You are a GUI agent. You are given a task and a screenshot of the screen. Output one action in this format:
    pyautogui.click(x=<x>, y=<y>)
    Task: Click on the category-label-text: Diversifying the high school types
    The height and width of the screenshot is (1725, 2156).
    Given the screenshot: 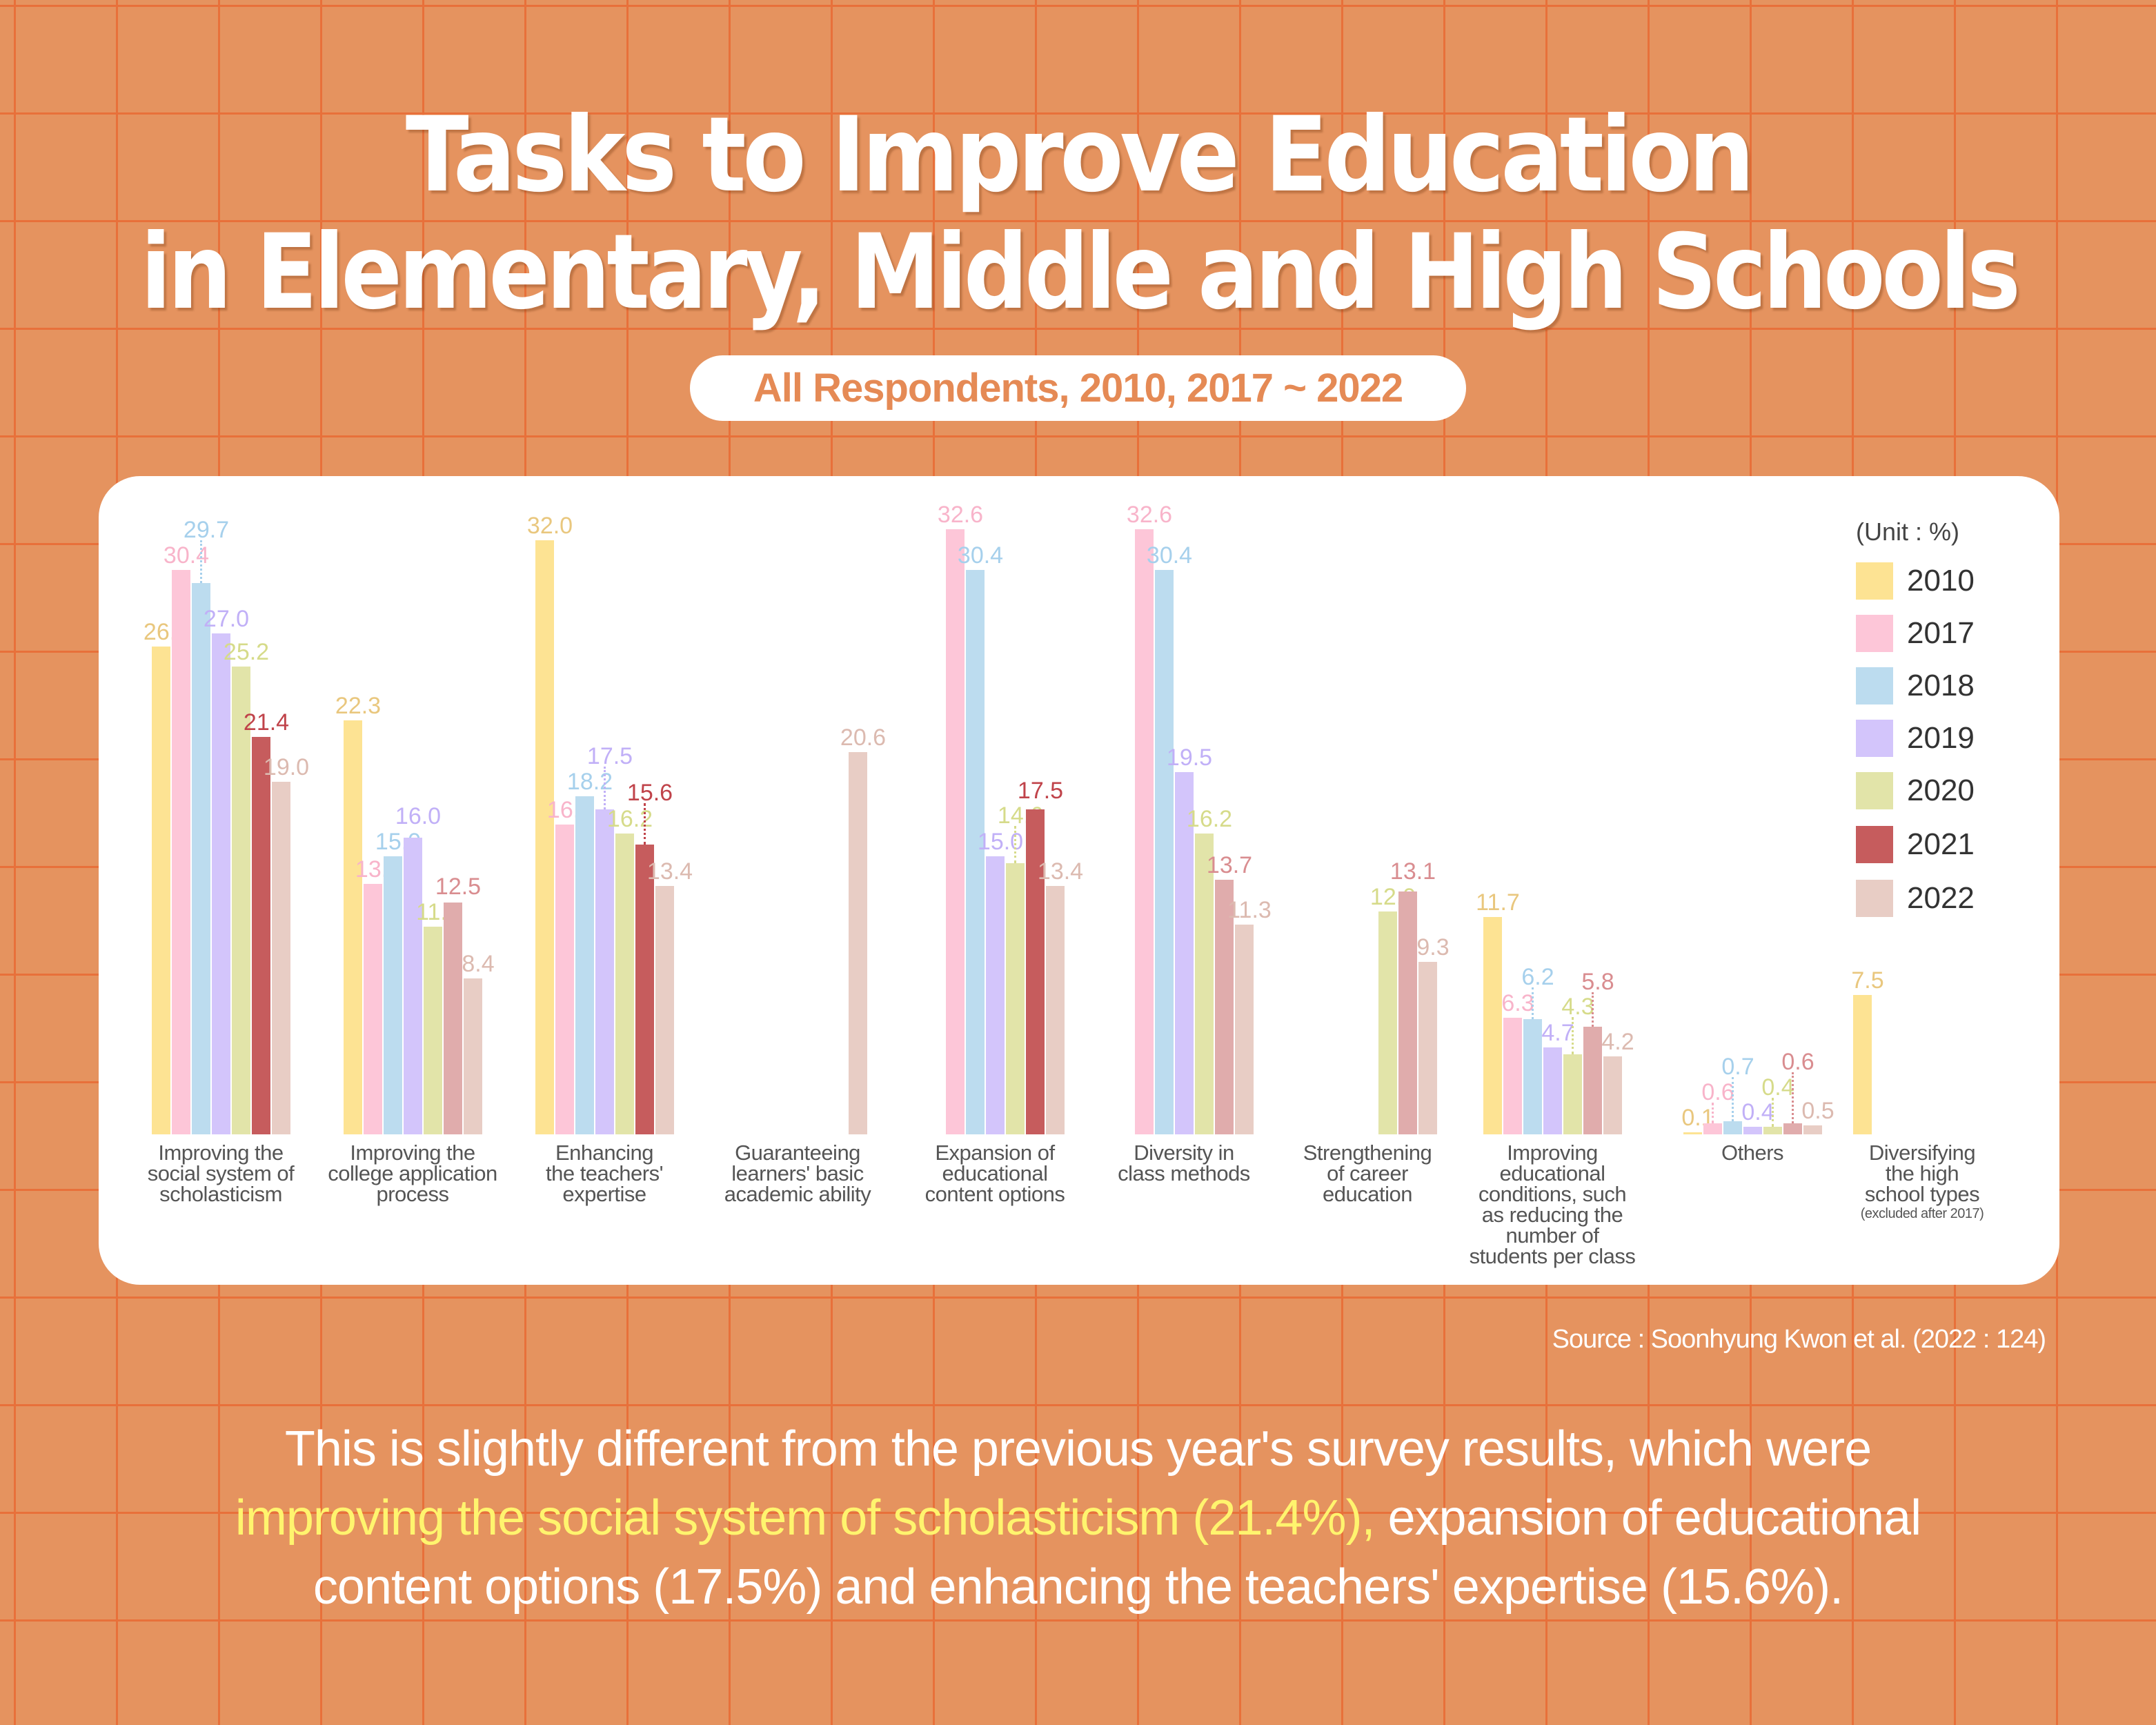 What is the action you would take?
    pyautogui.click(x=1922, y=1173)
    